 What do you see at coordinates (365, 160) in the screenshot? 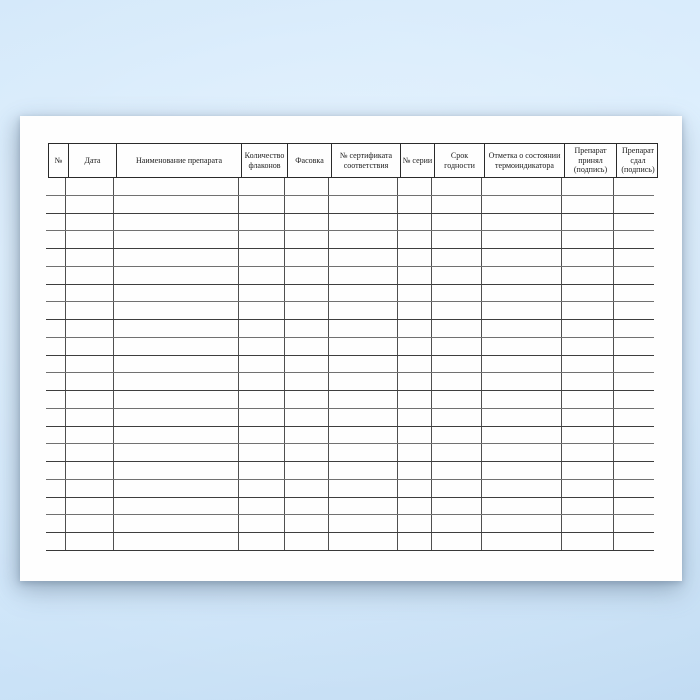
I see `column-header-6: № сертификата соответствия` at bounding box center [365, 160].